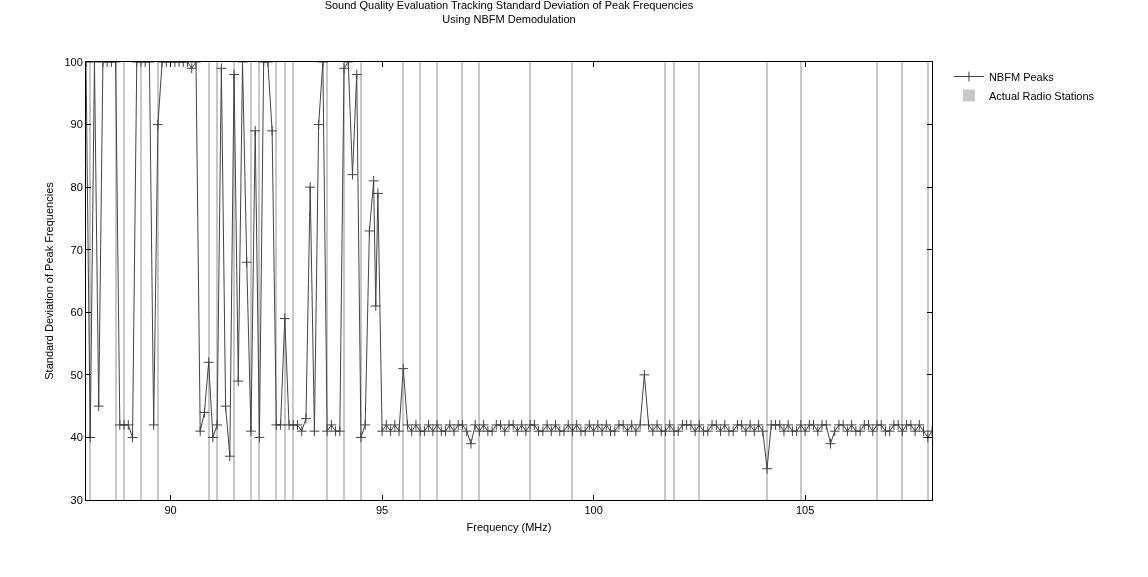 This screenshot has width=1148, height=577. Describe the element at coordinates (805, 510) in the screenshot. I see `x-tick-label: 105` at that location.